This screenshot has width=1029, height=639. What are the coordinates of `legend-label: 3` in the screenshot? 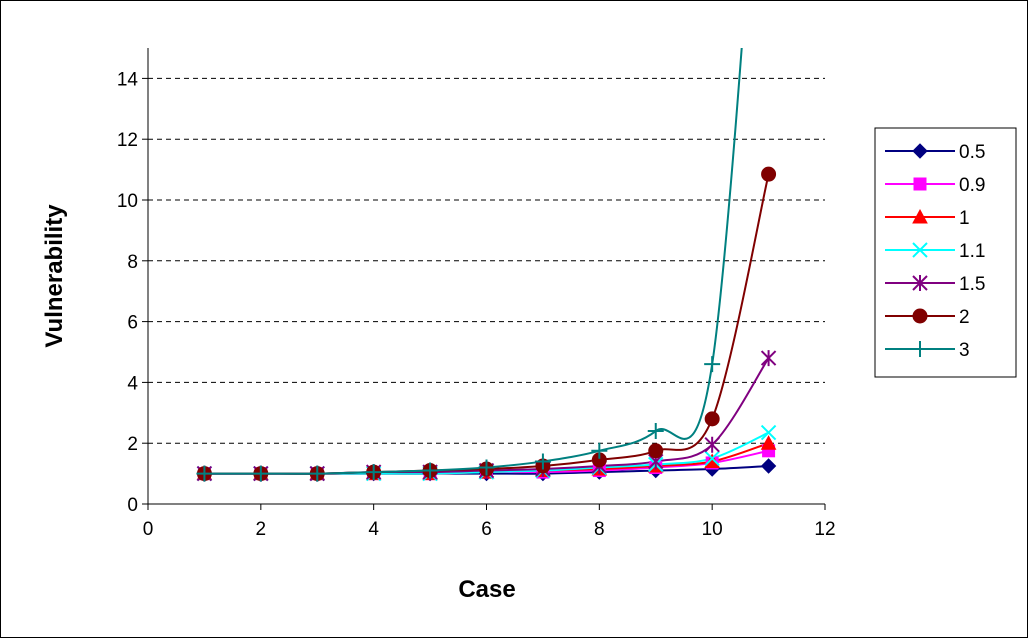 It's located at (964, 350).